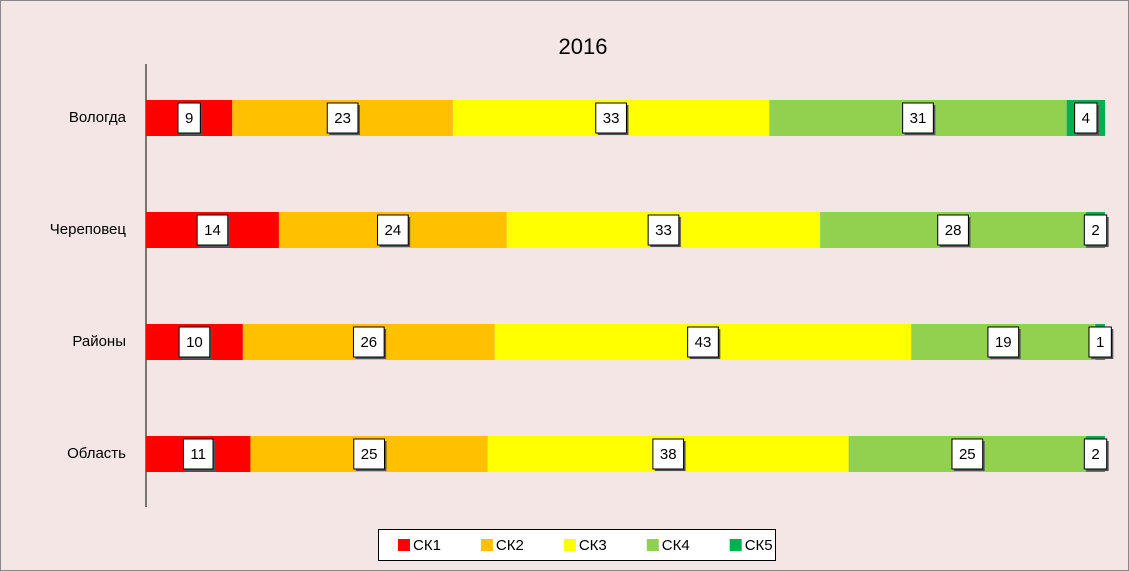  Describe the element at coordinates (510, 545) in the screenshot. I see `legend-label: СК2` at that location.